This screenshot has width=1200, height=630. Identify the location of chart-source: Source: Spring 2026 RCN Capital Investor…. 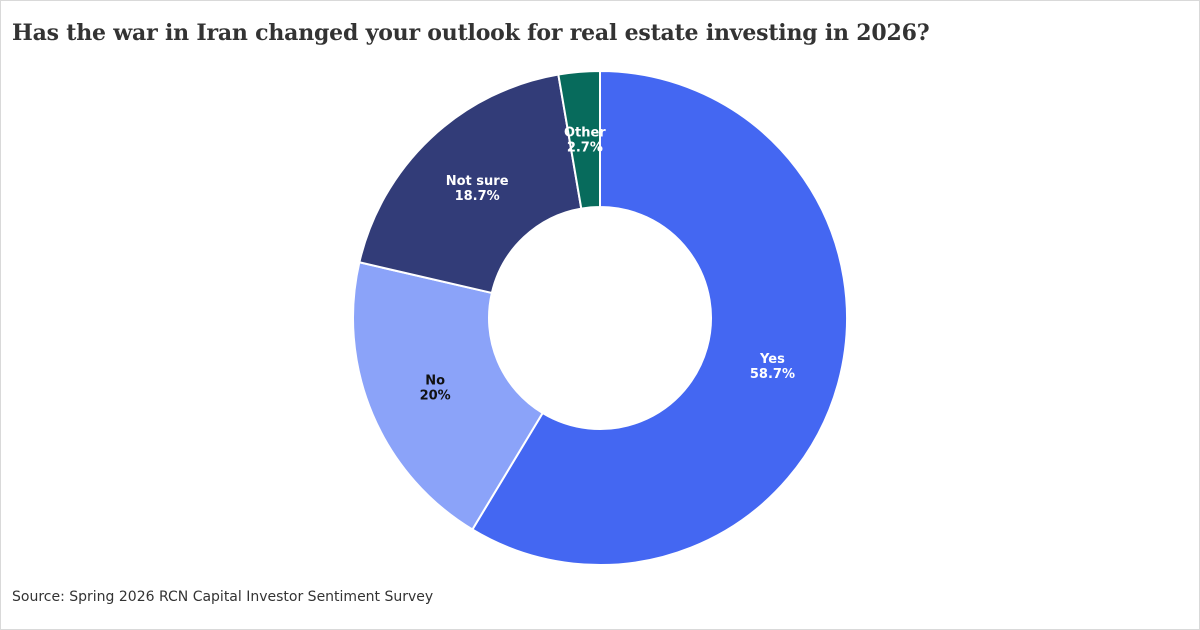
(223, 597).